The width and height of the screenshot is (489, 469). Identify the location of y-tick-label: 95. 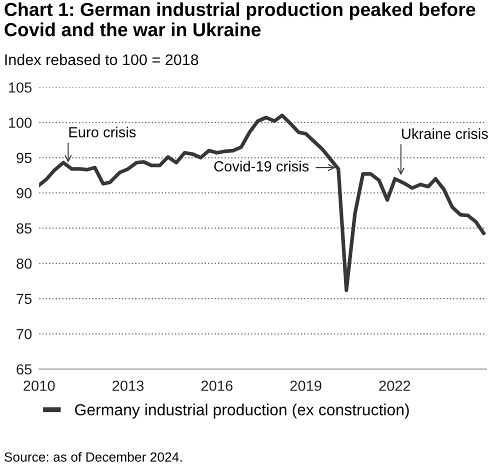
(24, 158).